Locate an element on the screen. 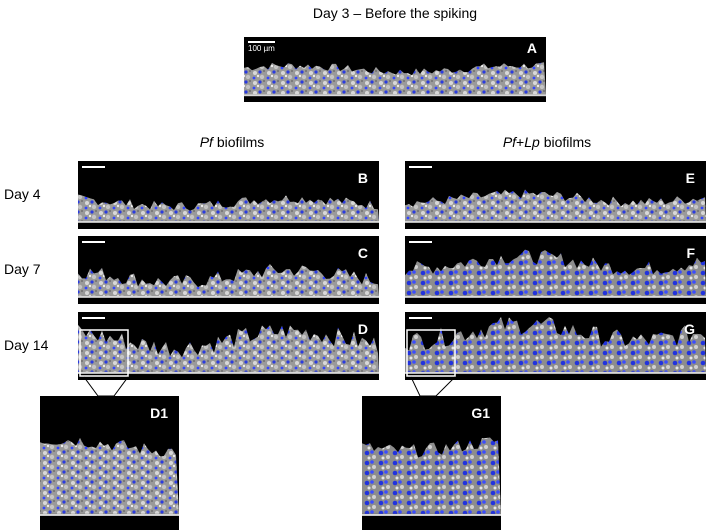 This screenshot has width=708, height=532. inset-label: D1 is located at coordinates (159, 413).